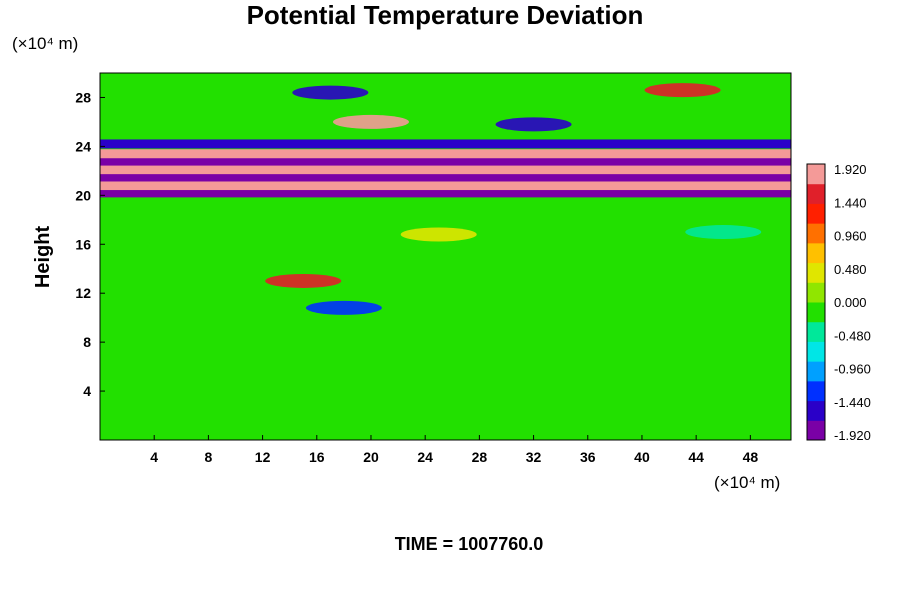  What do you see at coordinates (208, 457) in the screenshot?
I see `x-tick-label: 8` at bounding box center [208, 457].